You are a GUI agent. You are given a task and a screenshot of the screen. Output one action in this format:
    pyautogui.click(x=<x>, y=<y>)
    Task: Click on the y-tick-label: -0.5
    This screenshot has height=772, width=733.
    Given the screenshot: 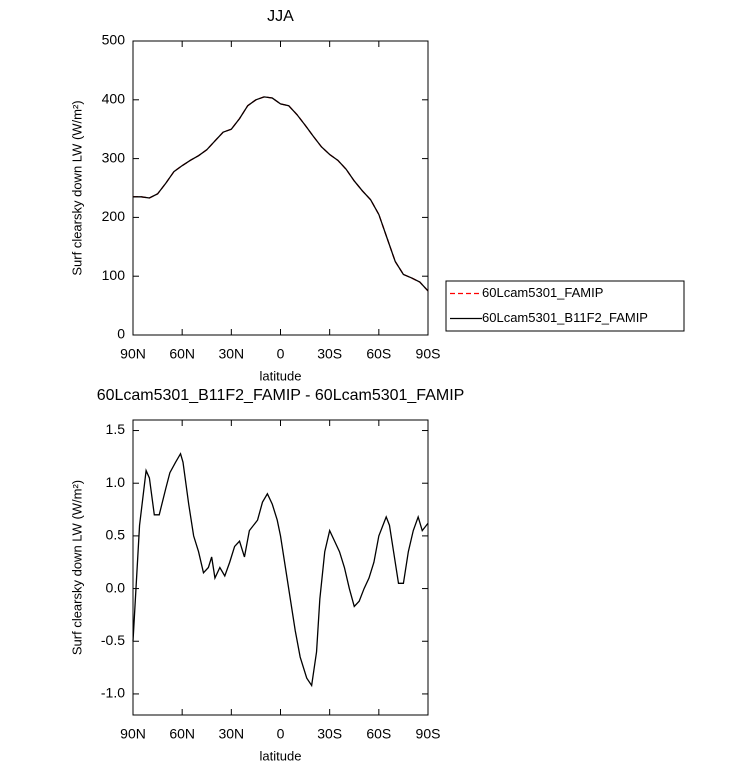 What is the action you would take?
    pyautogui.click(x=113, y=640)
    